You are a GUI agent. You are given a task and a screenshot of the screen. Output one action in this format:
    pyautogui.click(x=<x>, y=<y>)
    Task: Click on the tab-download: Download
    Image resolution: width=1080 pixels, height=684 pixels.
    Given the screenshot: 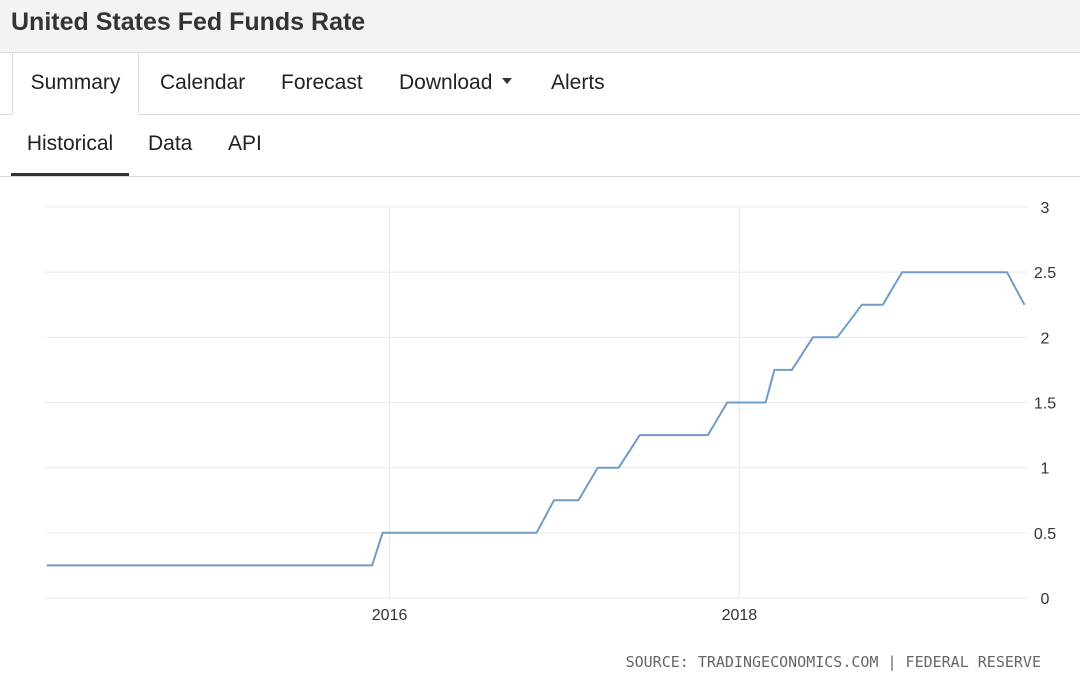 What is the action you would take?
    pyautogui.click(x=456, y=84)
    